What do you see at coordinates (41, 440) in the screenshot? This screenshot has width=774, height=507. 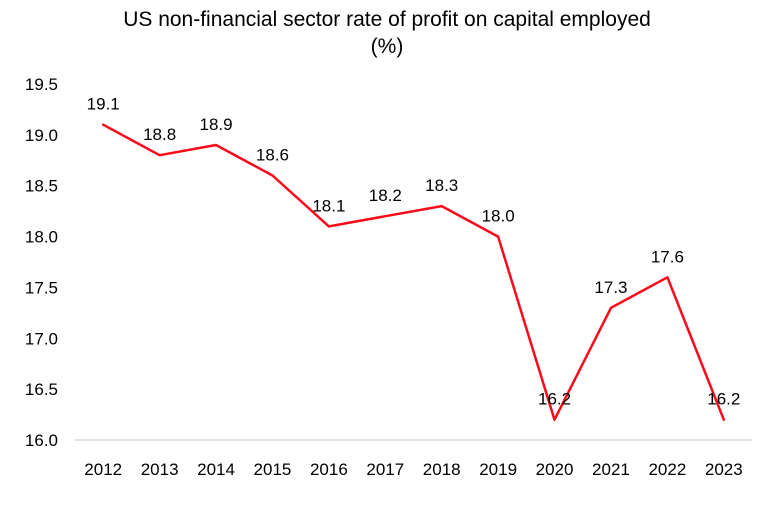 I see `y-axis-tick-label: 16.0` at bounding box center [41, 440].